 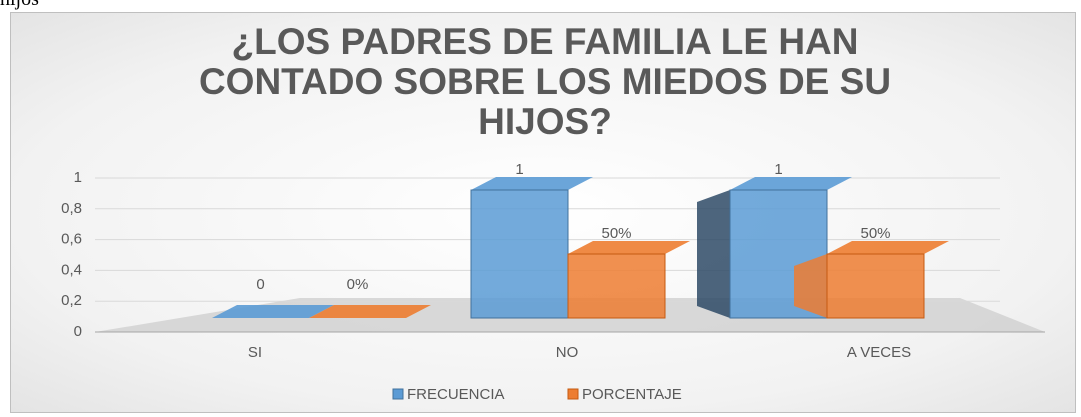 I want to click on y-tick-label: 0,4, so click(x=71, y=269).